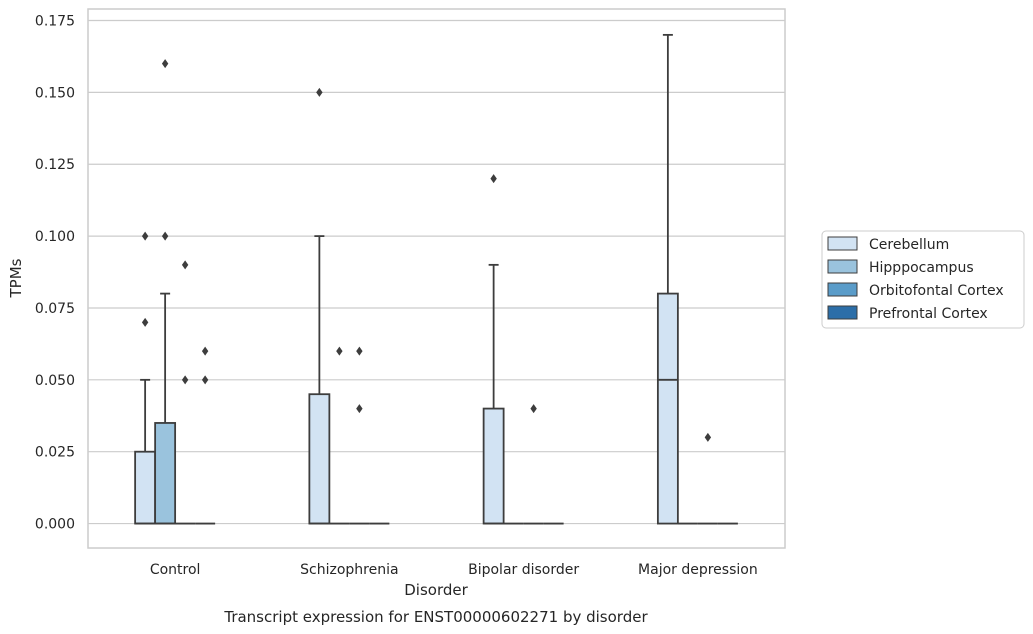 The image size is (1033, 634). Describe the element at coordinates (436, 590) in the screenshot. I see `x-axis-label: Disorder` at that location.